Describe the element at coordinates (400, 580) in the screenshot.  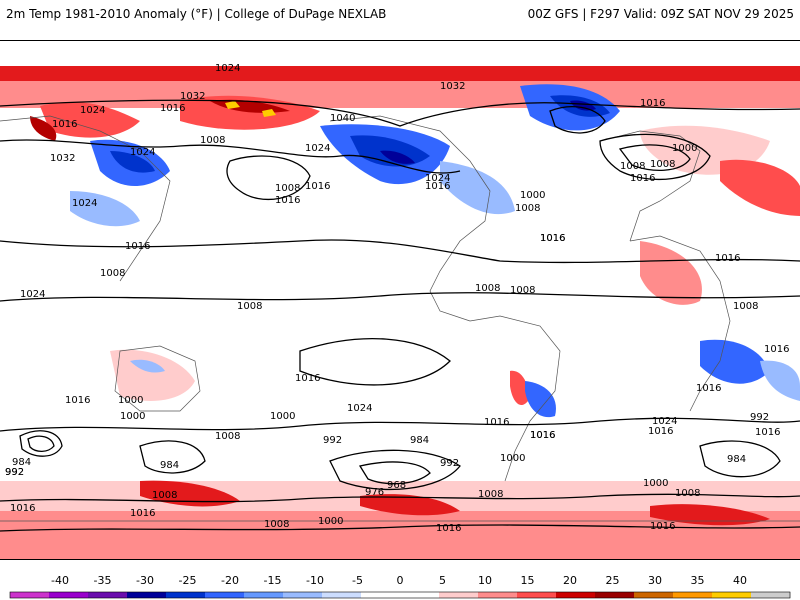
I see `legend-tick-label: 0` at that location.